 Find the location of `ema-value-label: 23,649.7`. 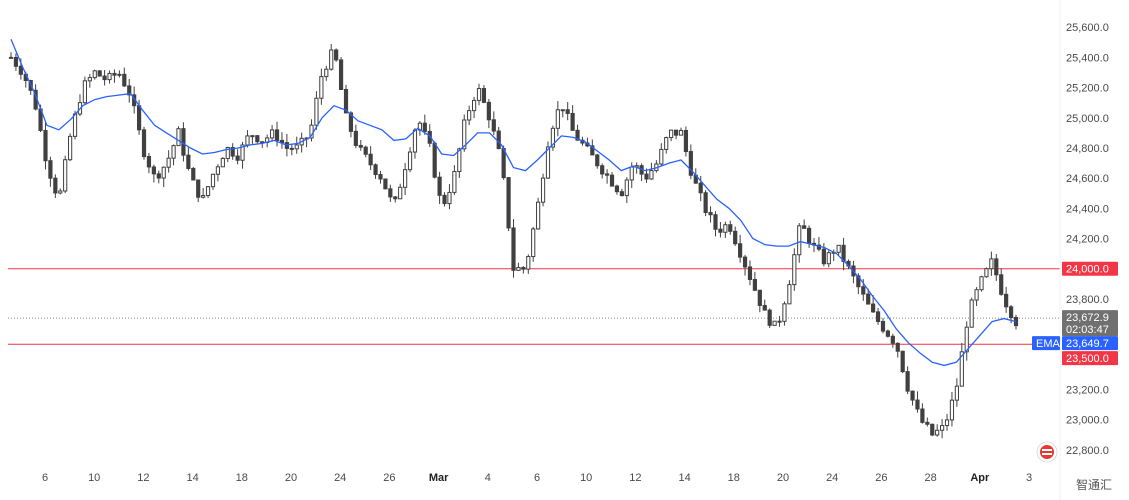

ema-value-label: 23,649.7 is located at coordinates (1087, 344).